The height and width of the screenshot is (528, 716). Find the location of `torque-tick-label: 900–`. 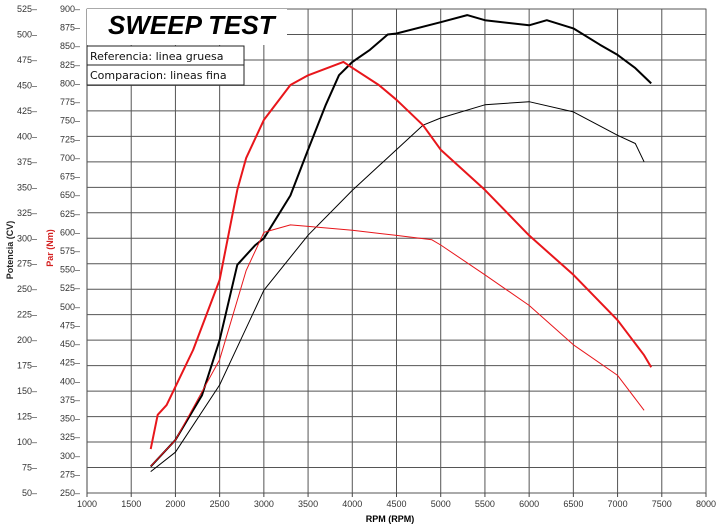

torque-tick-label: 900– is located at coordinates (70, 9).